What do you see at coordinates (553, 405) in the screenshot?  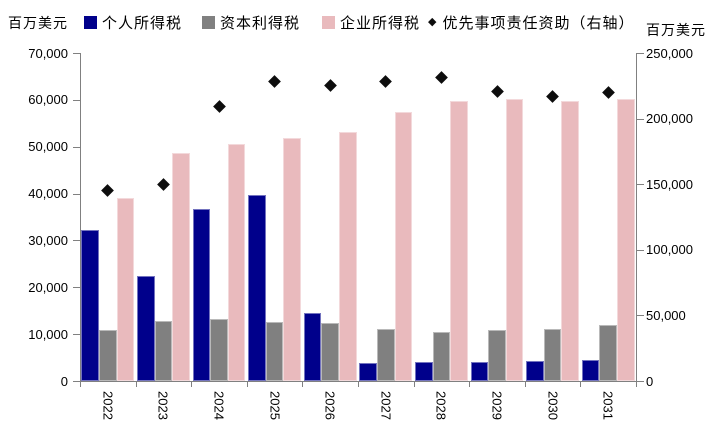 I see `x-axis-label: 2030` at bounding box center [553, 405].